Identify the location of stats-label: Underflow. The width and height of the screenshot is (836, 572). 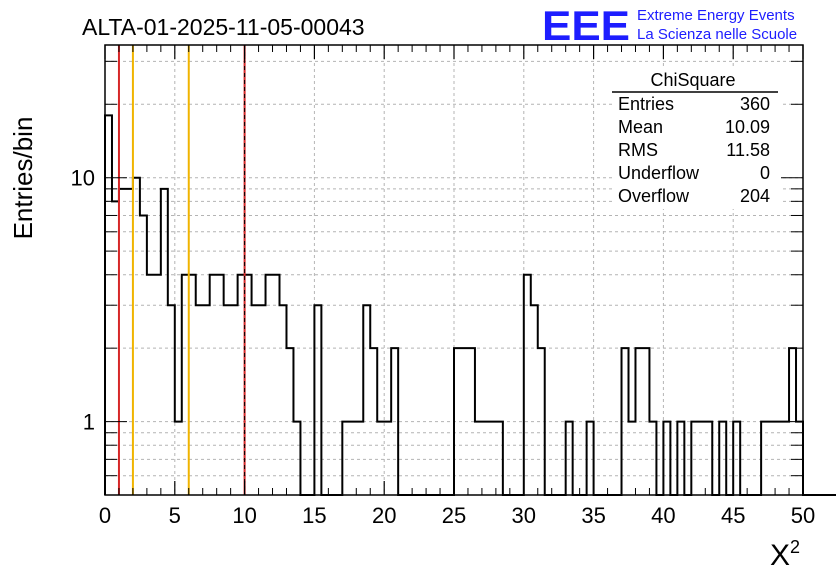
(659, 173).